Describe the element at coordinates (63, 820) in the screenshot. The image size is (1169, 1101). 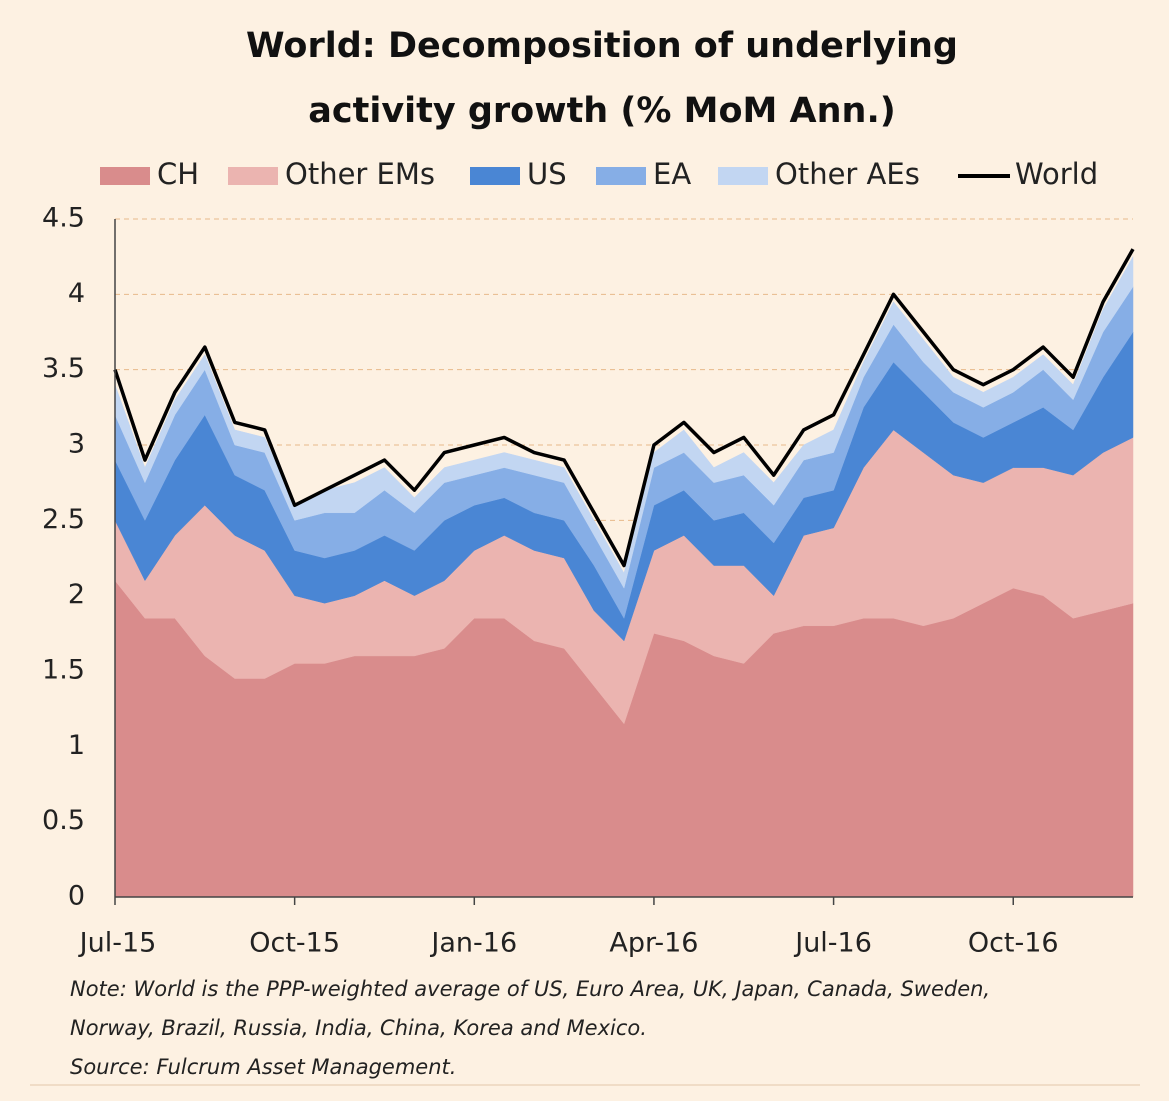
I see `y-tick-label: 0.5` at that location.